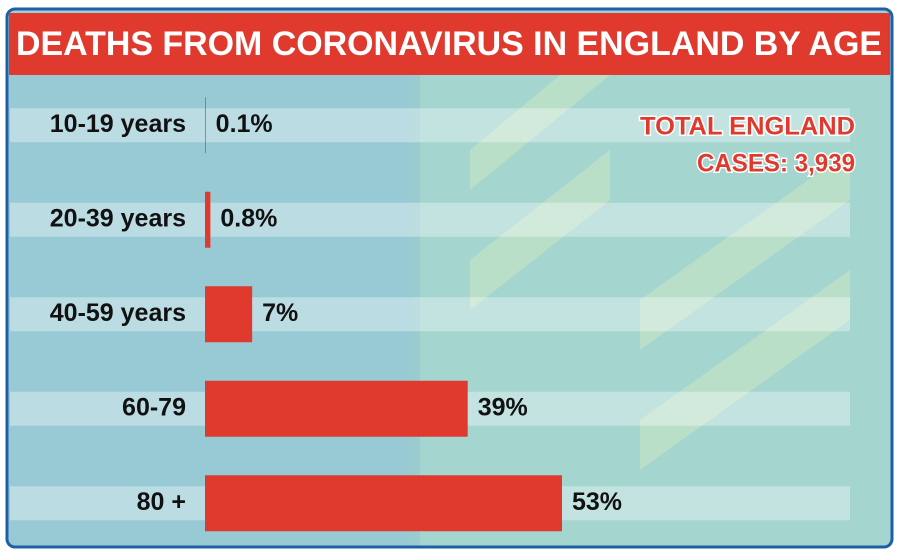  What do you see at coordinates (747, 127) in the screenshot?
I see `annotation: TOTAL ENGLAND` at bounding box center [747, 127].